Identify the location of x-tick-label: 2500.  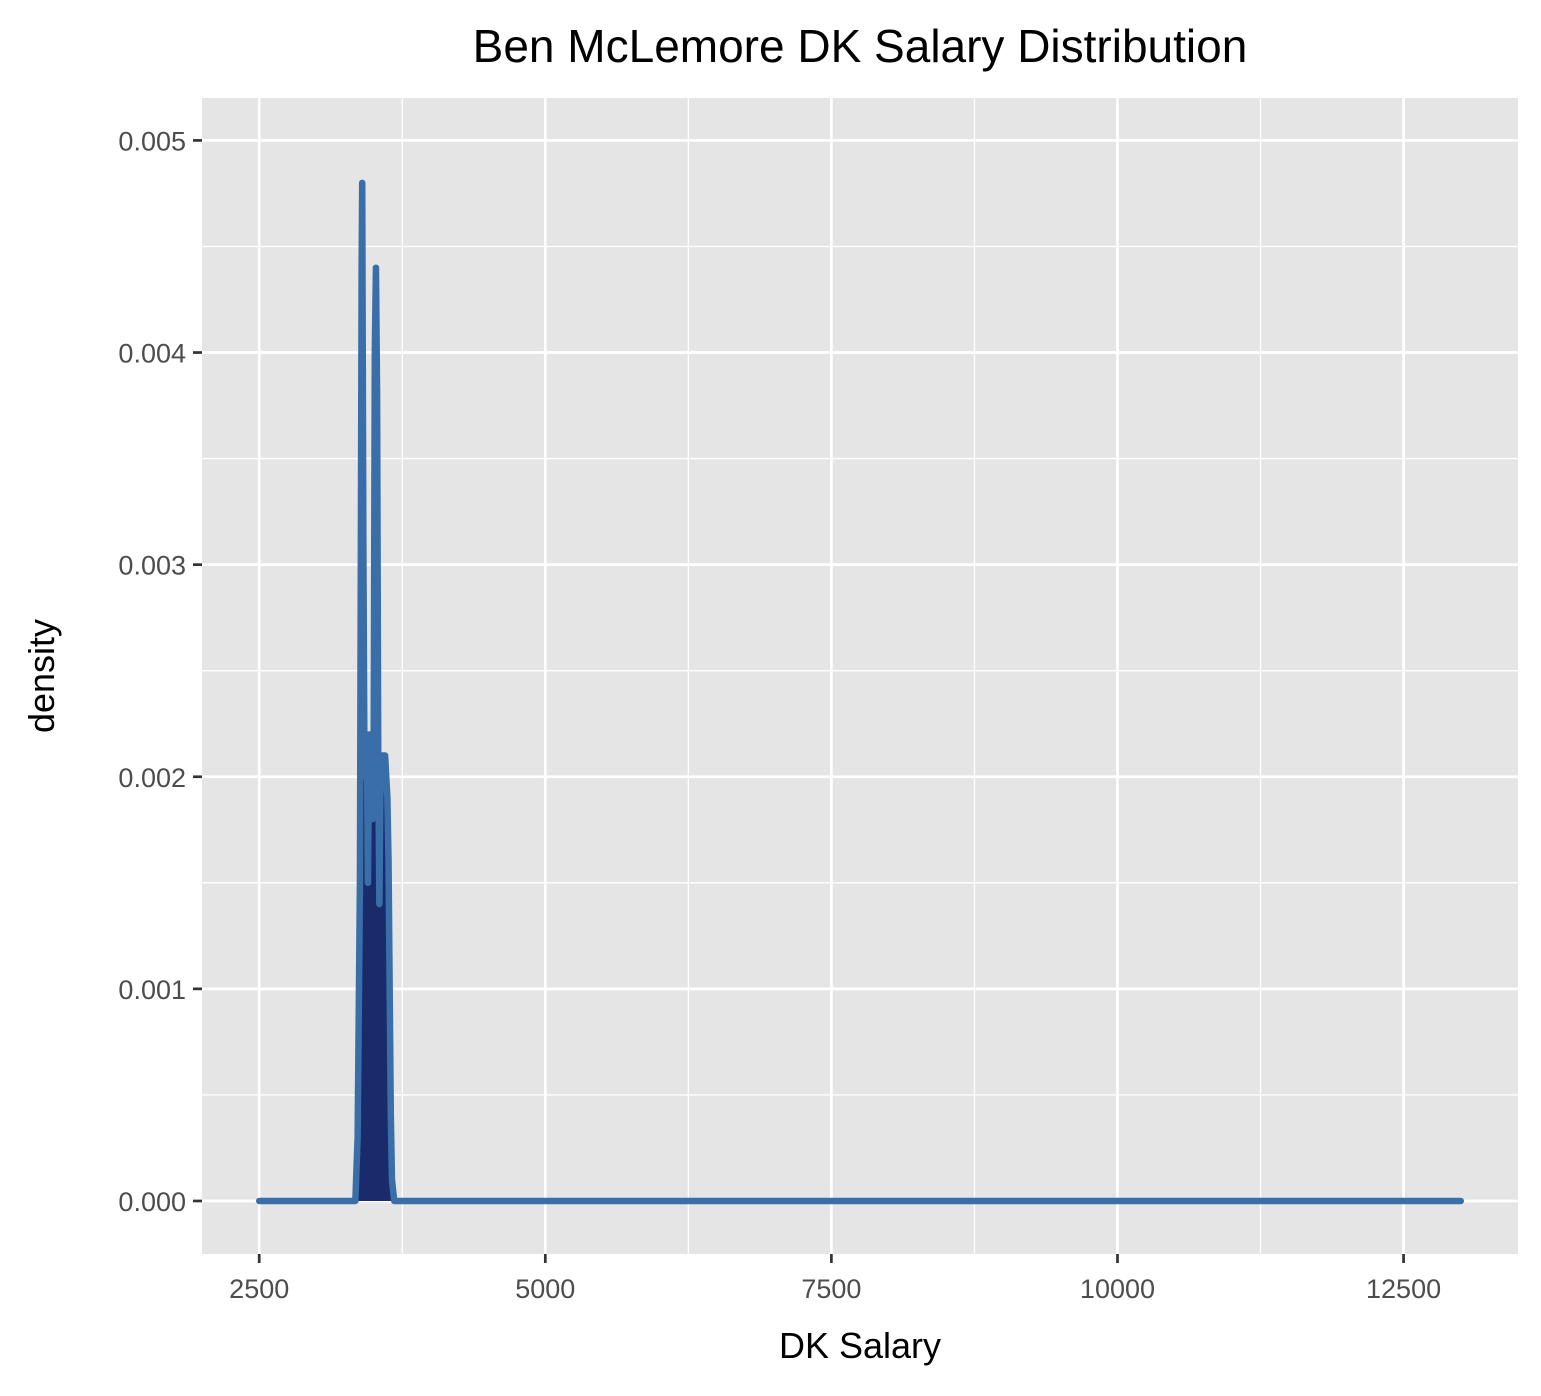
(259, 1289).